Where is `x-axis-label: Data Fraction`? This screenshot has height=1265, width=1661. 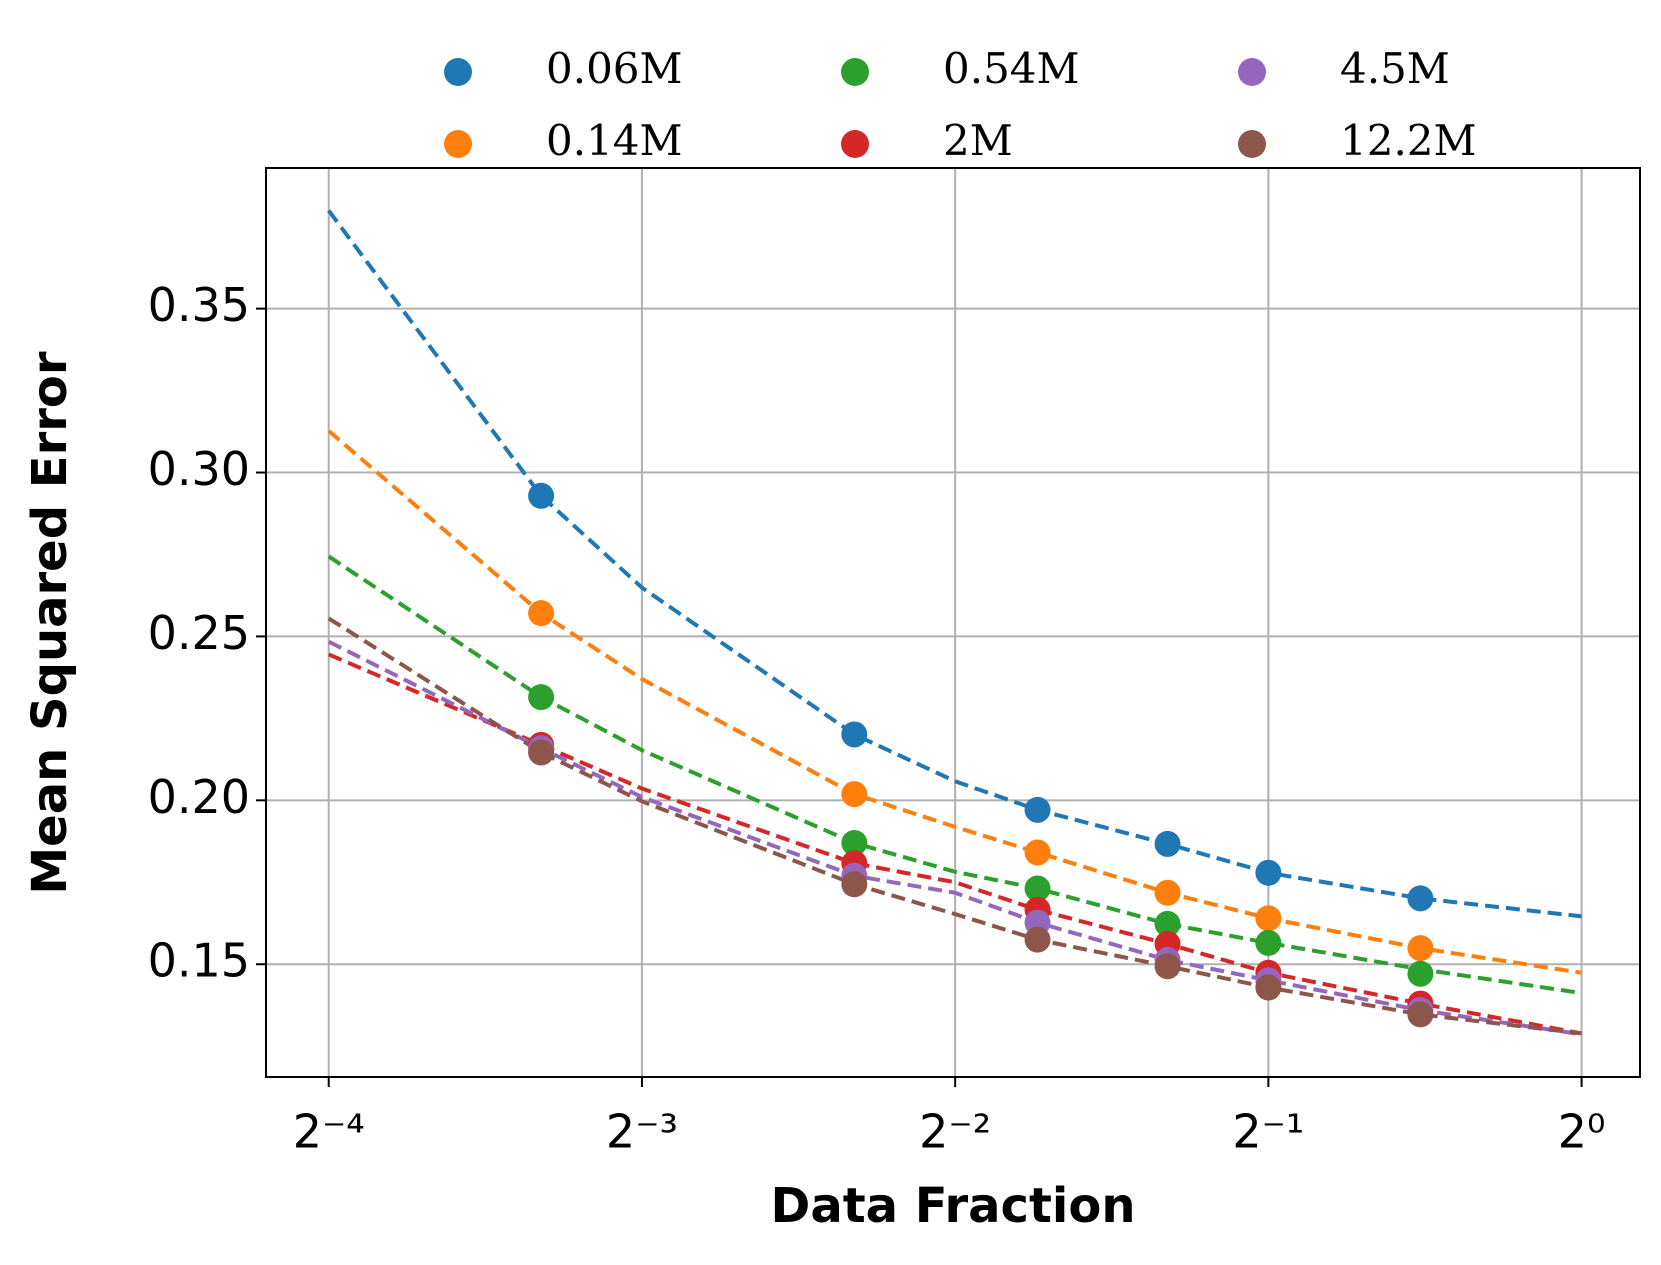 x-axis-label: Data Fraction is located at coordinates (952, 1206).